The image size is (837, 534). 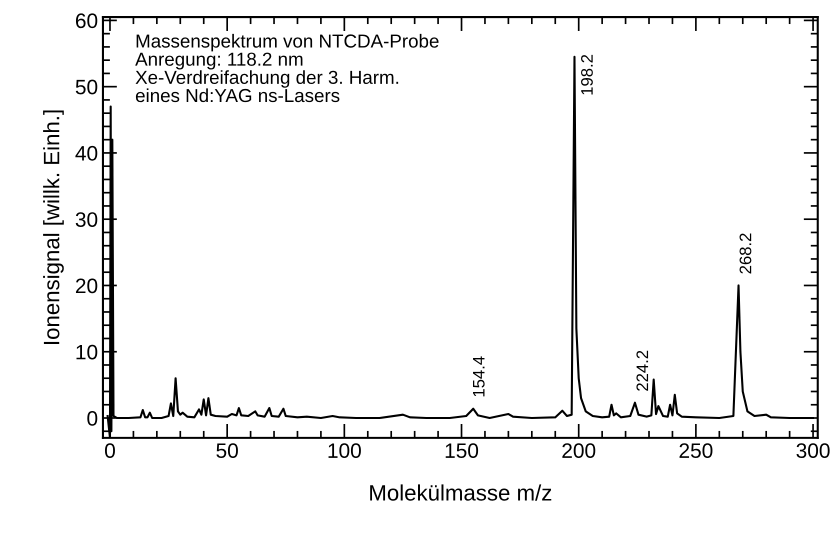 I want to click on y-tick-label: 50, so click(x=87, y=87).